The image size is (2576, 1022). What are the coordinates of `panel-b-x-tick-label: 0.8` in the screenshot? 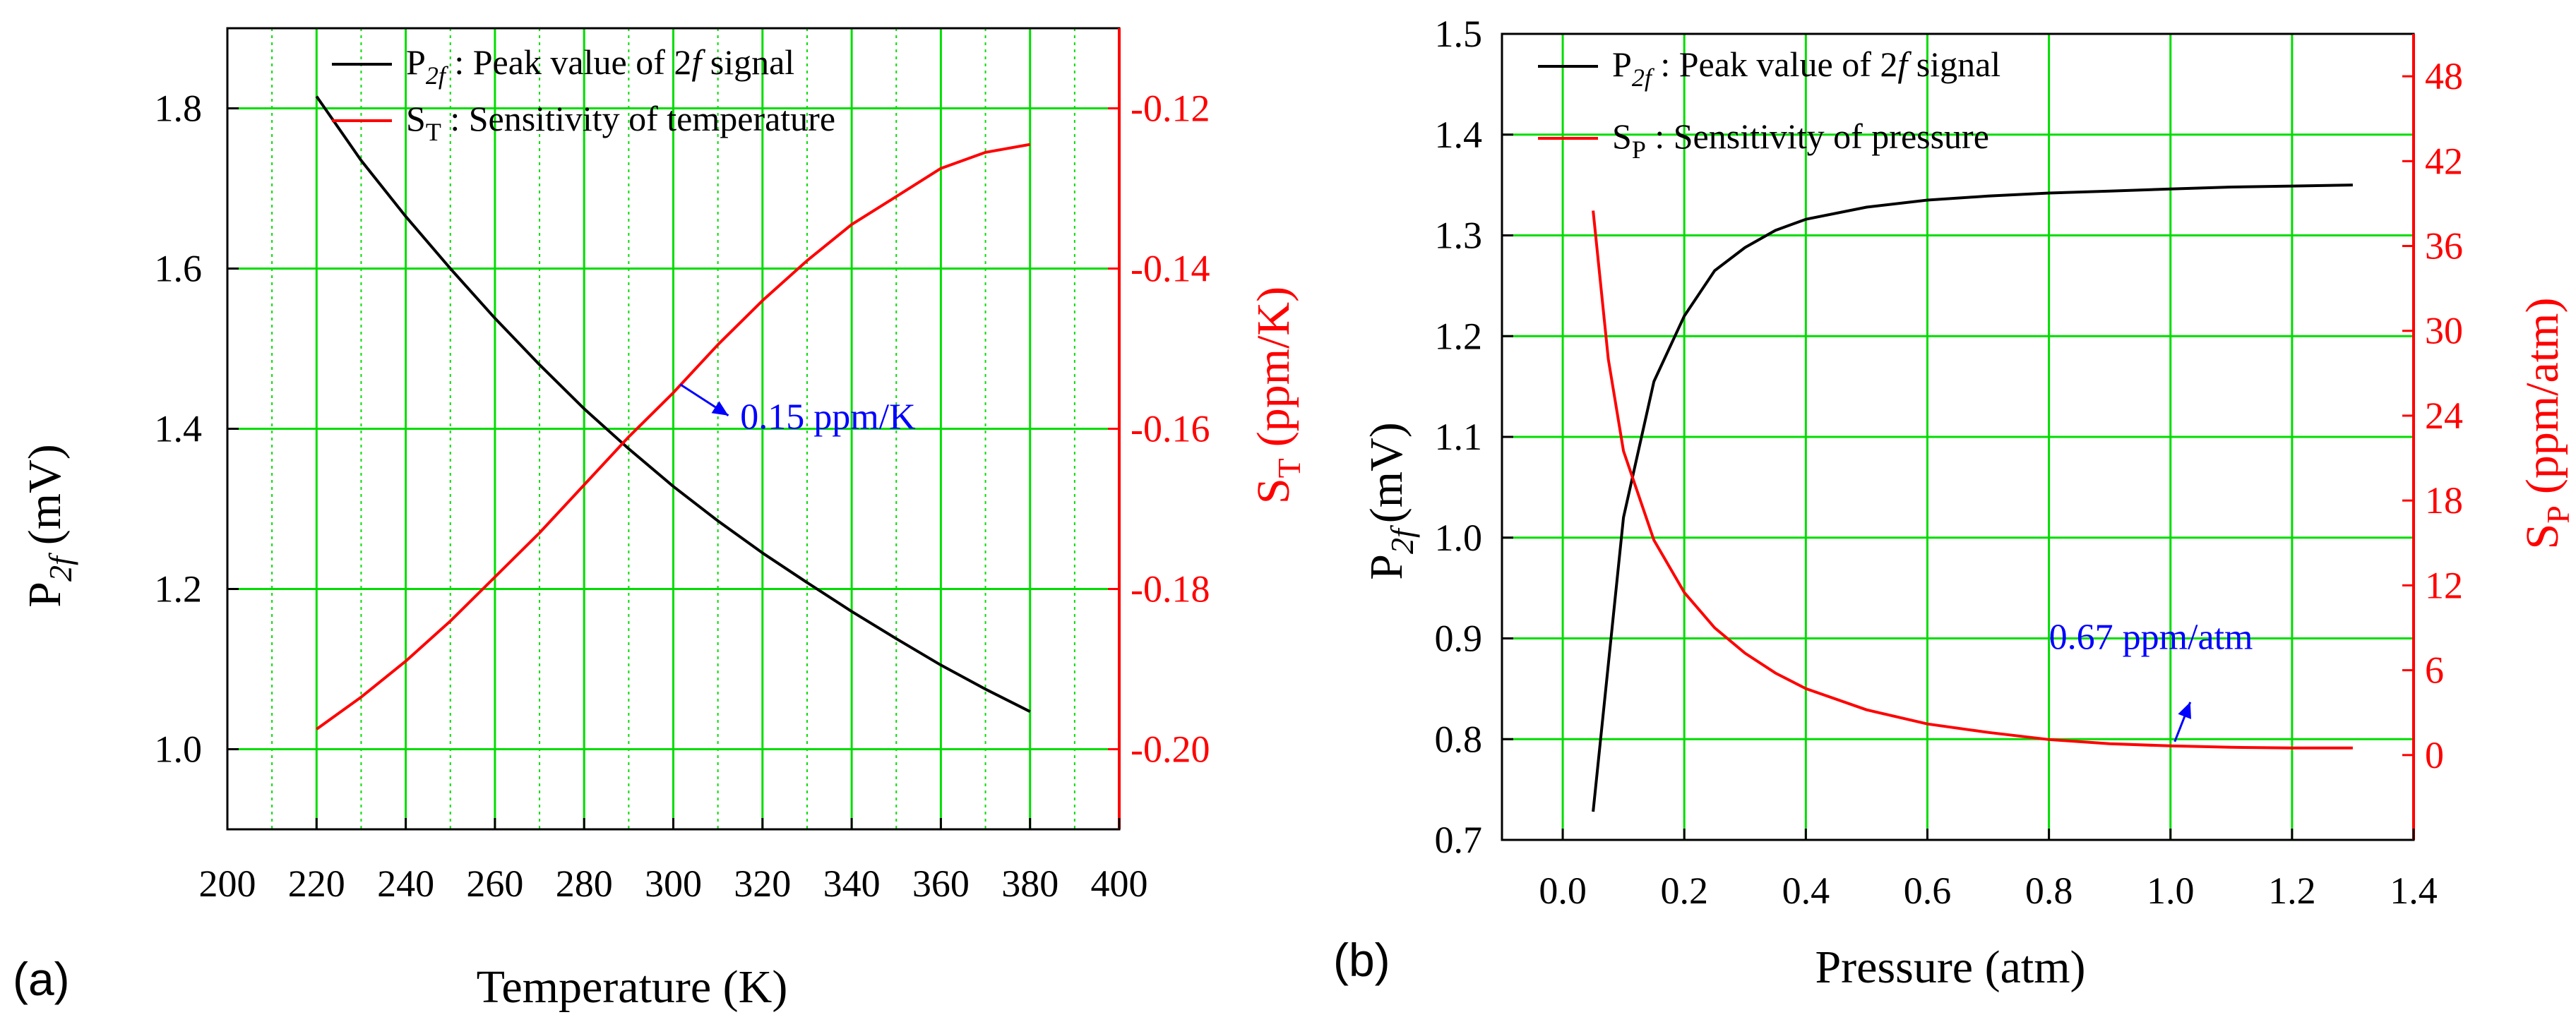 It's located at (2049, 891).